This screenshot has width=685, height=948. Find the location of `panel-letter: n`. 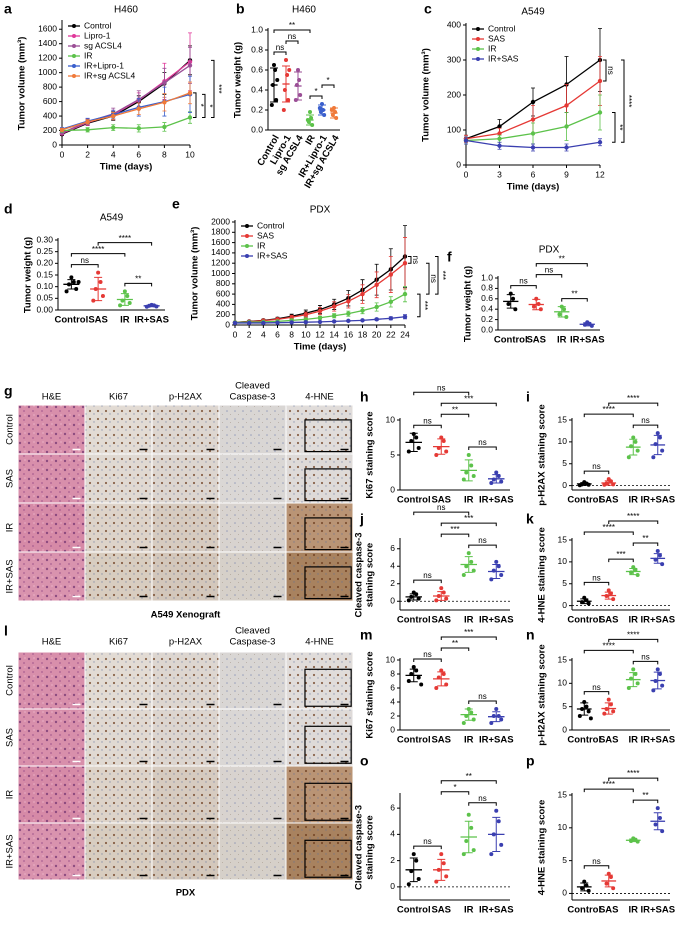

panel-letter: n is located at coordinates (530, 635).